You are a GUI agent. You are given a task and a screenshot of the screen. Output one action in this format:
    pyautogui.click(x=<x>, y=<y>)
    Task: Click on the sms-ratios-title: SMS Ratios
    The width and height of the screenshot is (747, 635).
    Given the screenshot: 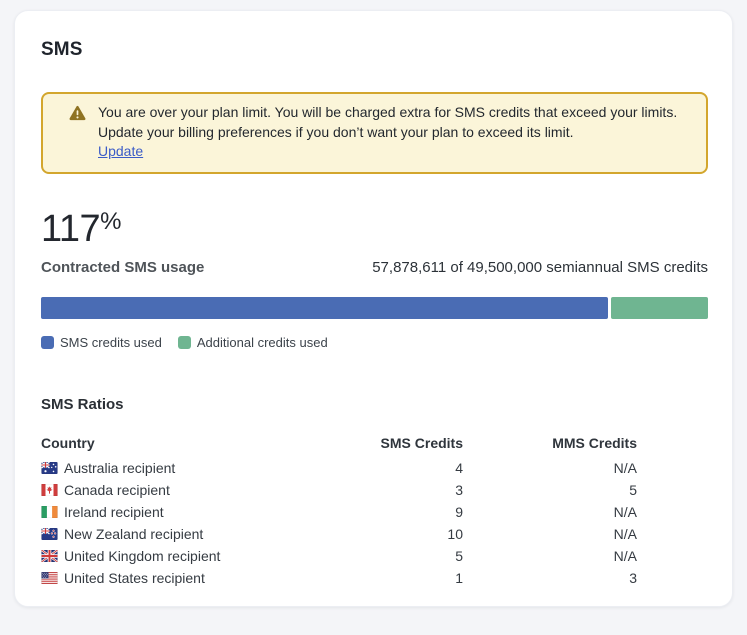 What is the action you would take?
    pyautogui.click(x=82, y=404)
    